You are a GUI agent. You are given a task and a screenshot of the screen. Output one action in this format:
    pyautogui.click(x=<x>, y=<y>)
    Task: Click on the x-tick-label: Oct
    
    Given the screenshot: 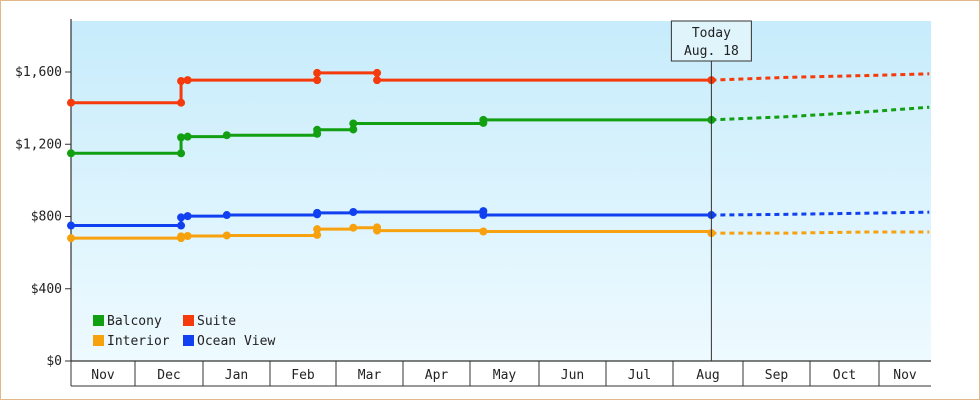 What is the action you would take?
    pyautogui.click(x=844, y=375)
    